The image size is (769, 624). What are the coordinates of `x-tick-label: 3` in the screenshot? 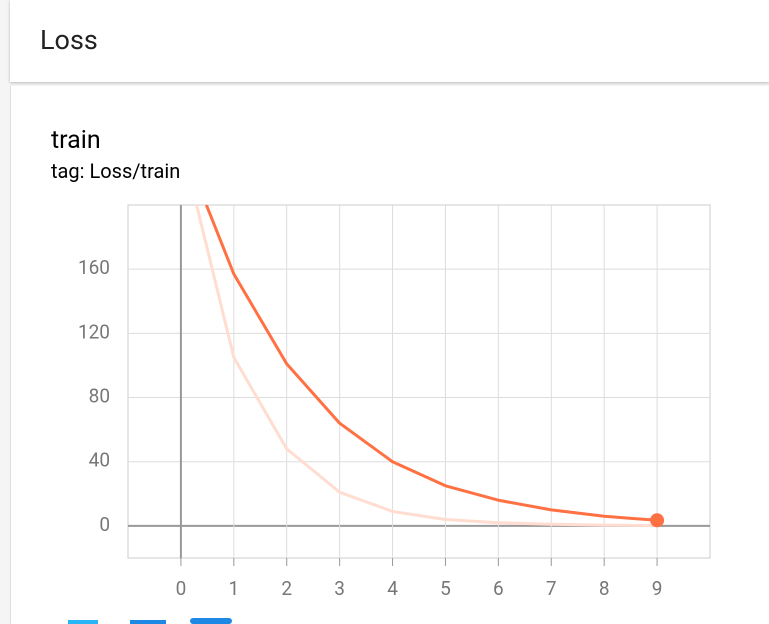 It's located at (339, 588).